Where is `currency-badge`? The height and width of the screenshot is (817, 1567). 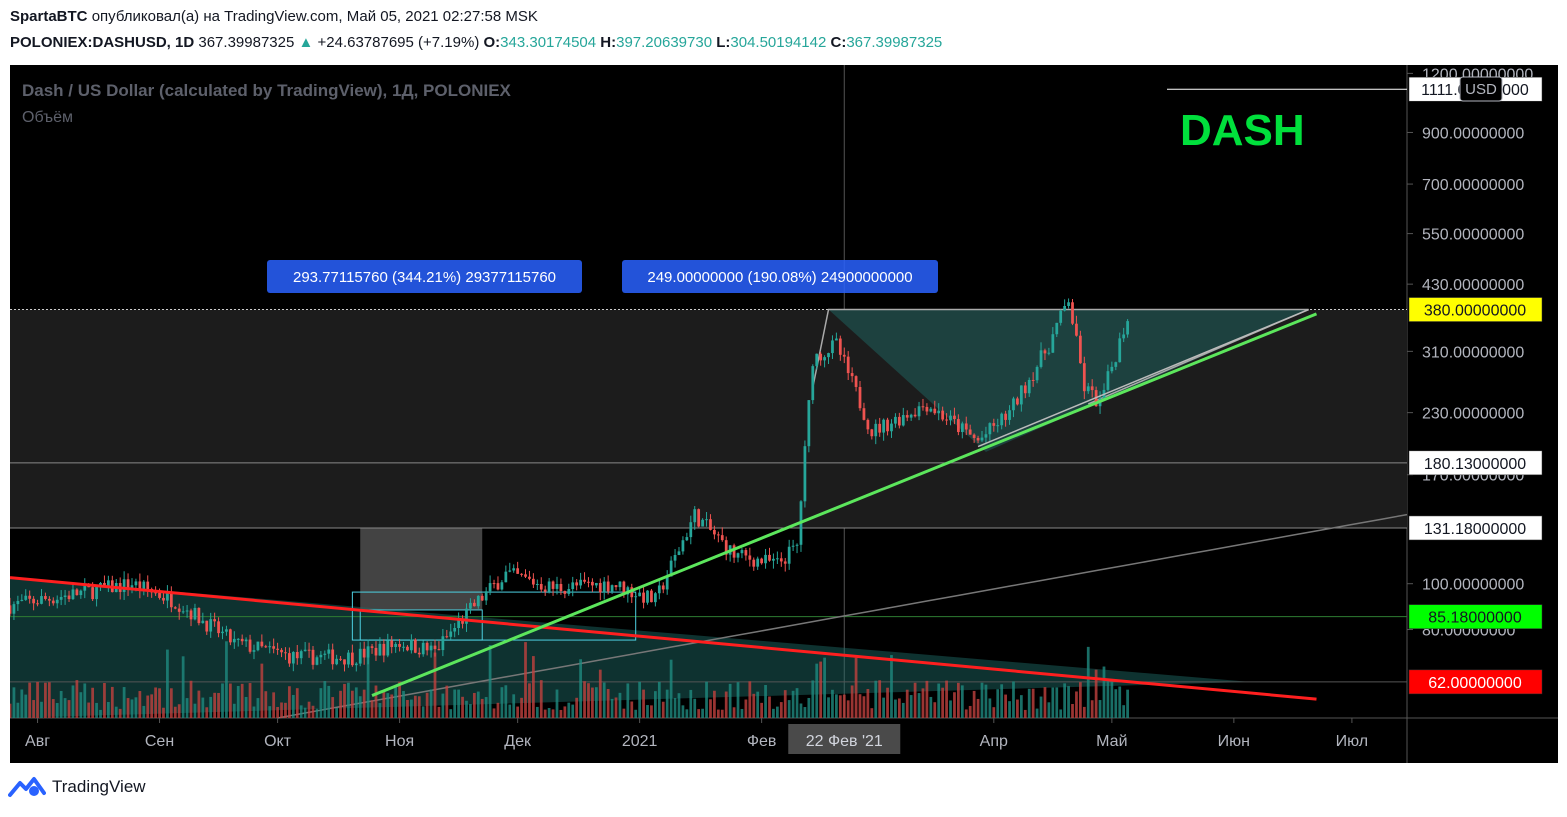
currency-badge is located at coordinates (1481, 89).